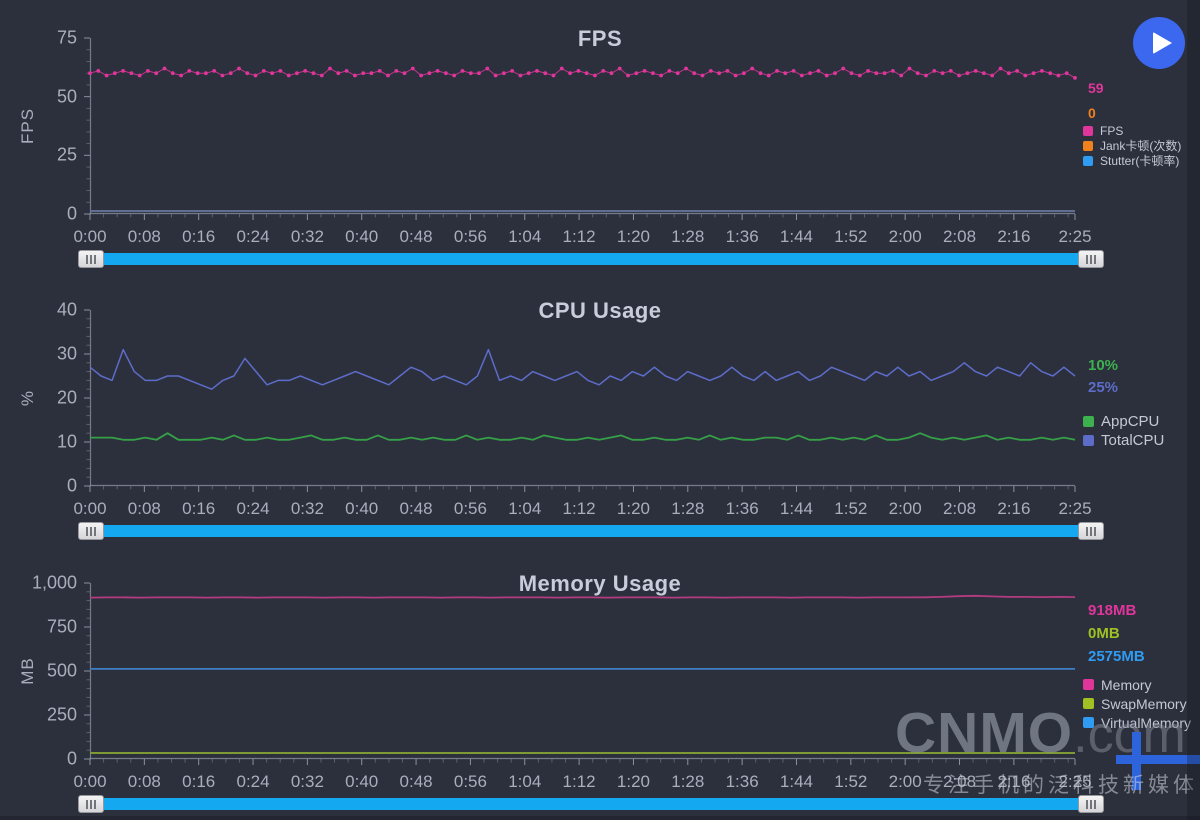 This screenshot has height=820, width=1200. Describe the element at coordinates (66, 37) in the screenshot. I see `y-axis-tick-label: 75` at that location.